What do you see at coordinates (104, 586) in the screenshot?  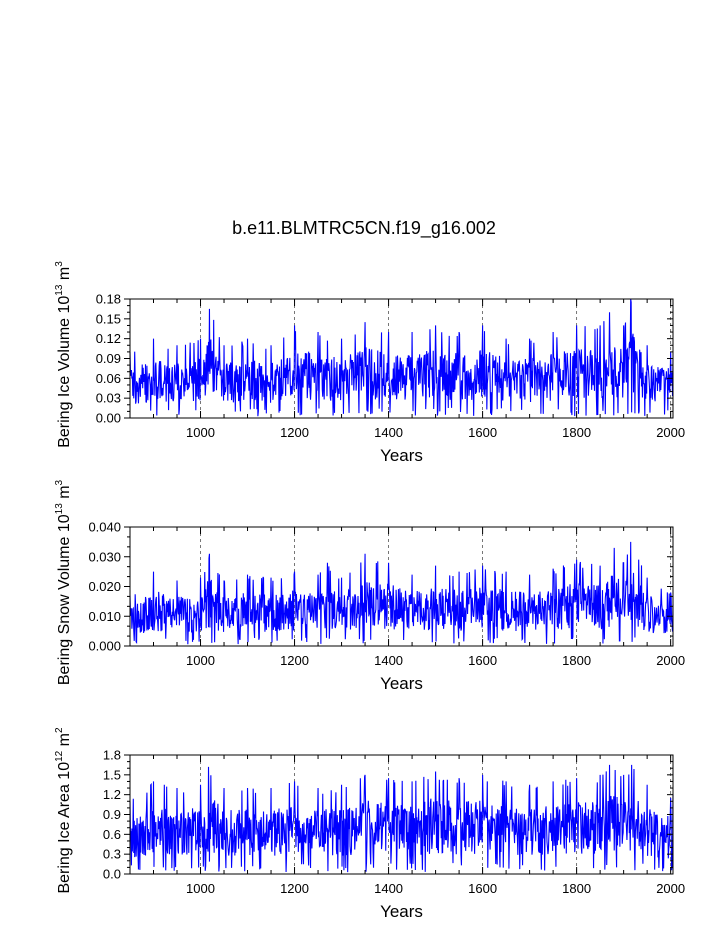 I see `y-tick-label: 0.020` at bounding box center [104, 586].